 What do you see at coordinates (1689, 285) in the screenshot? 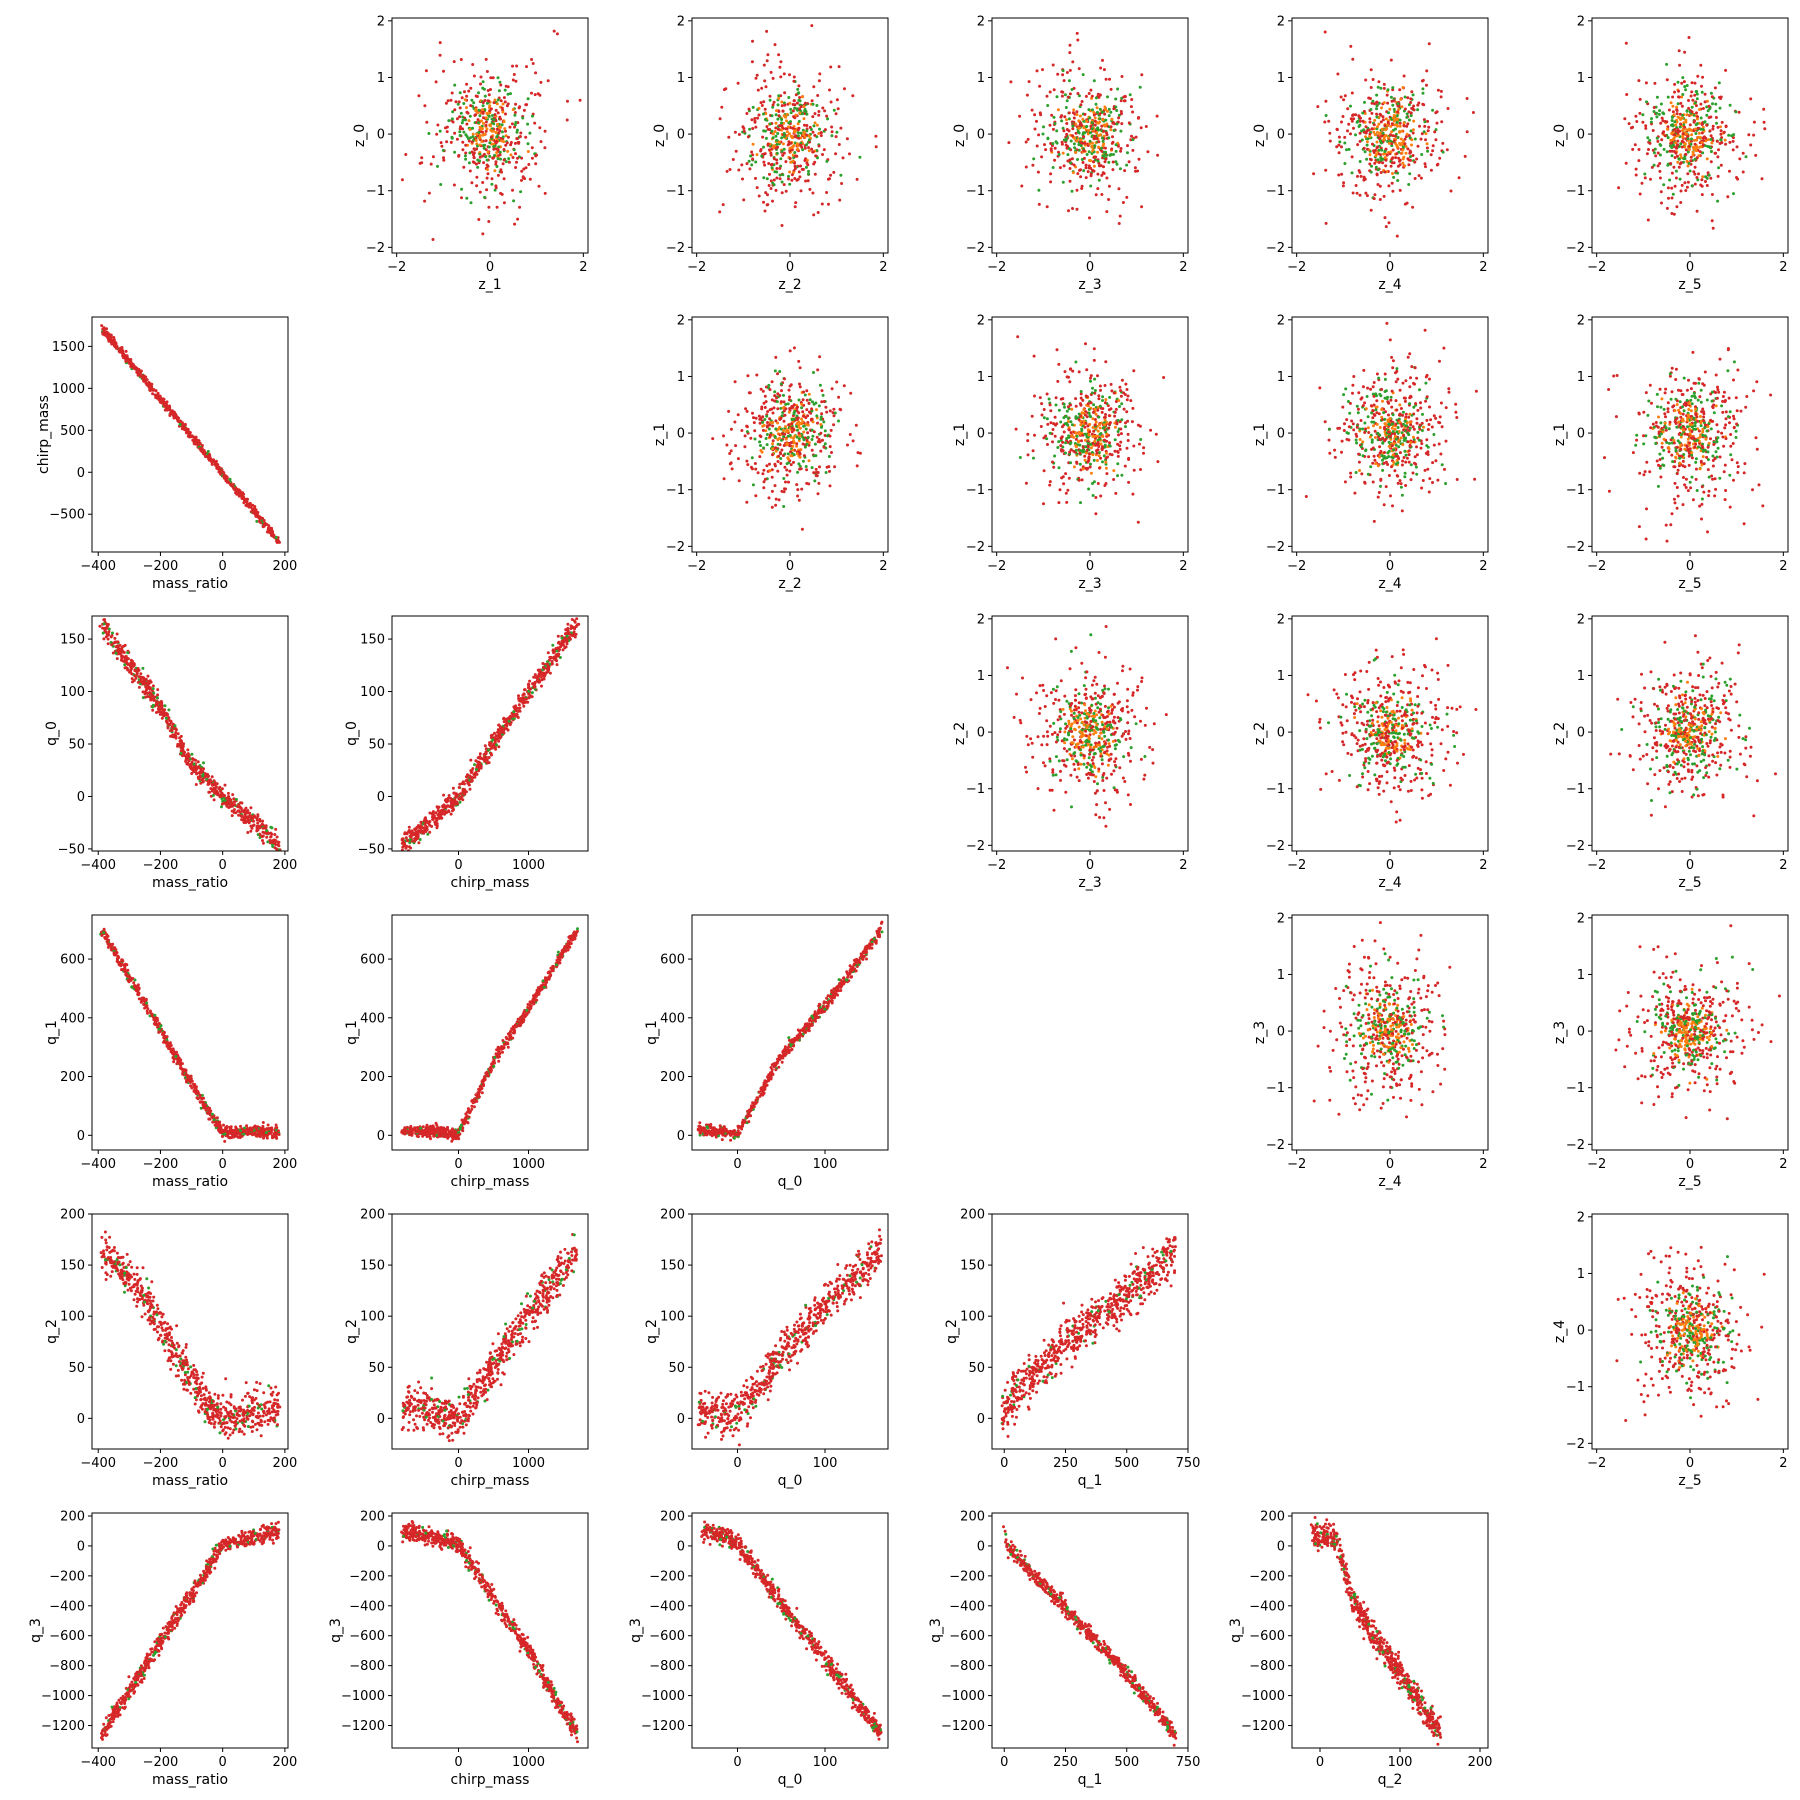
I see `x-axis-label: z_5` at bounding box center [1689, 285].